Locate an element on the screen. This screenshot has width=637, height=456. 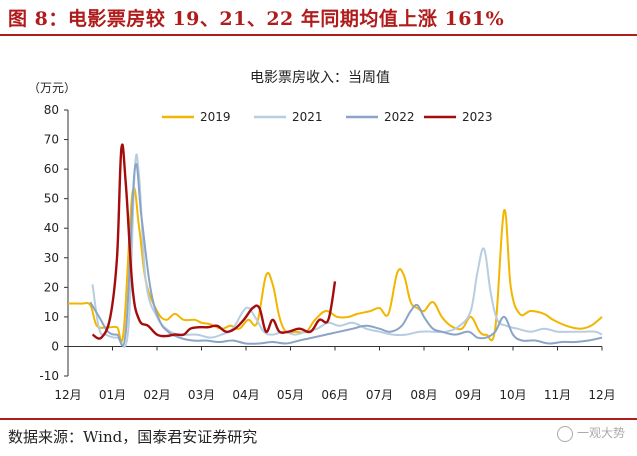
x-tick-label: 10月 is located at coordinates (512, 395).